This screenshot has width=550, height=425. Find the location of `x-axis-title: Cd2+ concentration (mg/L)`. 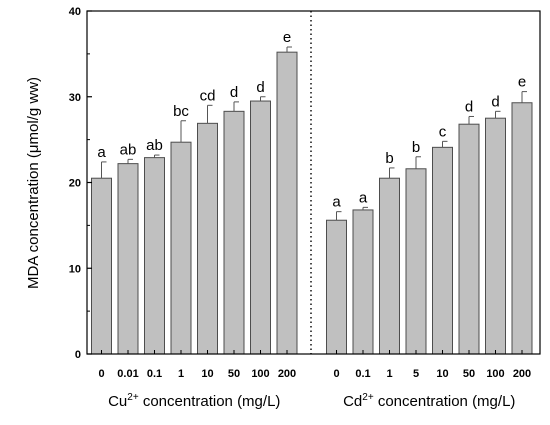

x-axis-title: Cd2+ concentration (mg/L) is located at coordinates (429, 401).